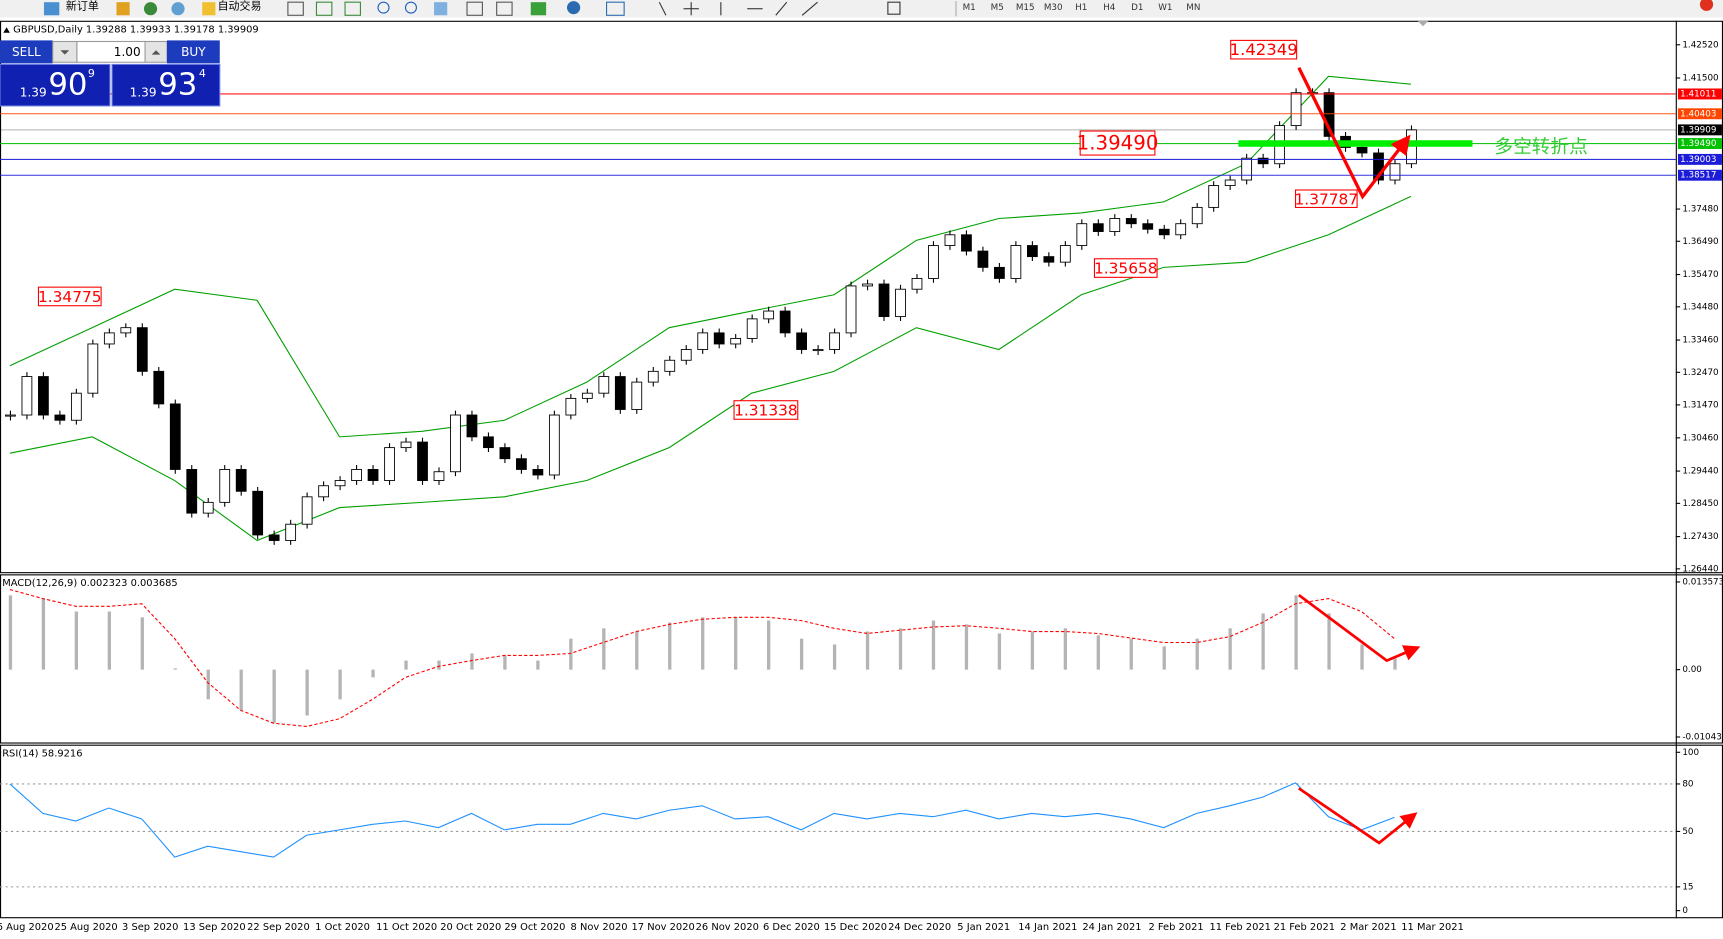 This screenshot has height=939, width=1723. What do you see at coordinates (997, 8) in the screenshot?
I see `timeframe-button: M5` at bounding box center [997, 8].